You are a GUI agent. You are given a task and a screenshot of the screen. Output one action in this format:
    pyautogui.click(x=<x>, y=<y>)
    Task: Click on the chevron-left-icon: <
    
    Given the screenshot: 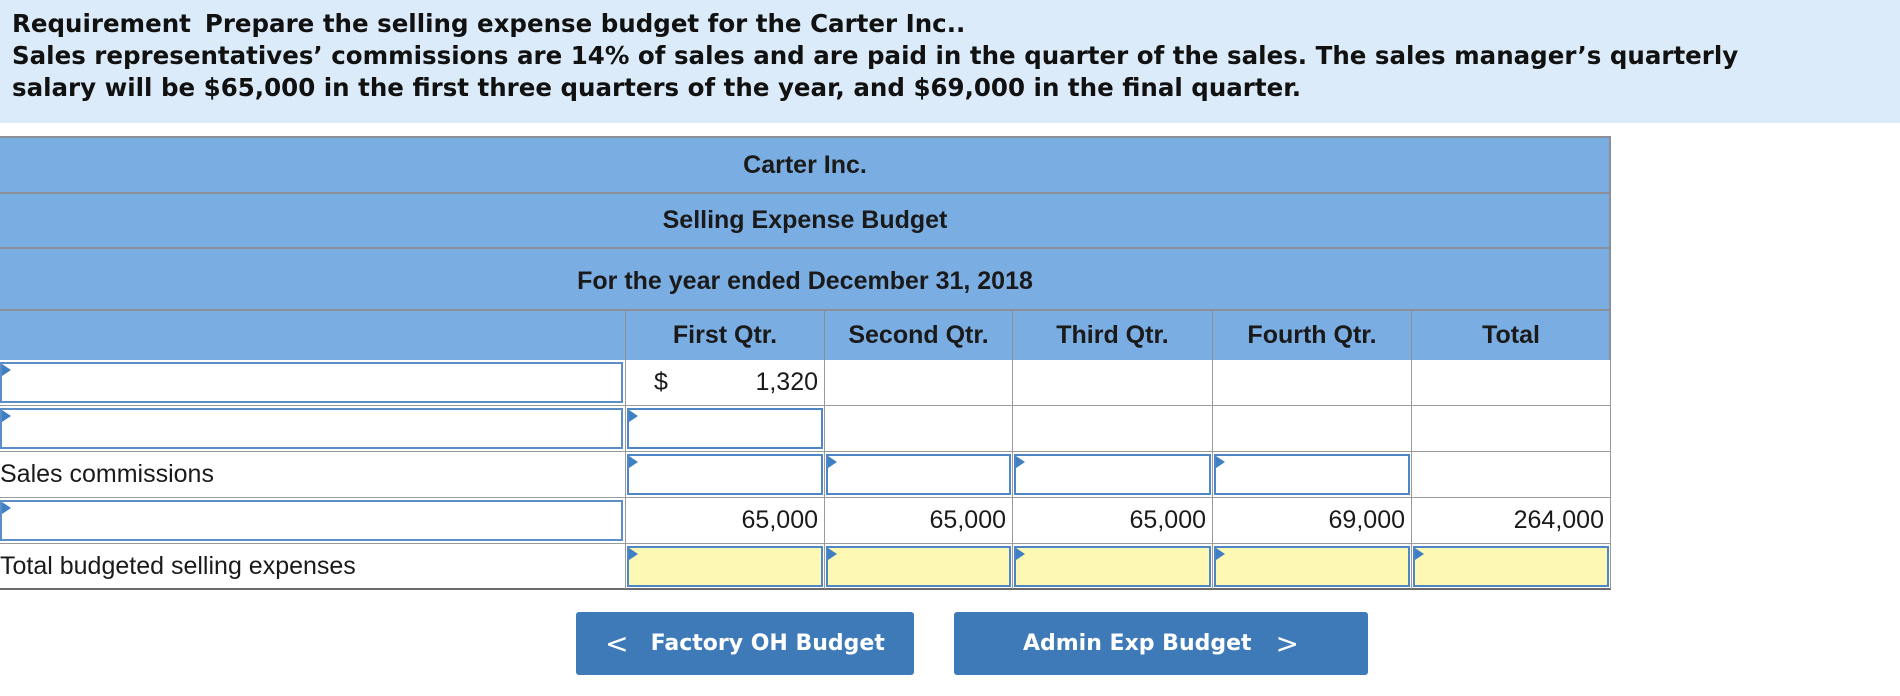 What is the action you would take?
    pyautogui.click(x=617, y=643)
    